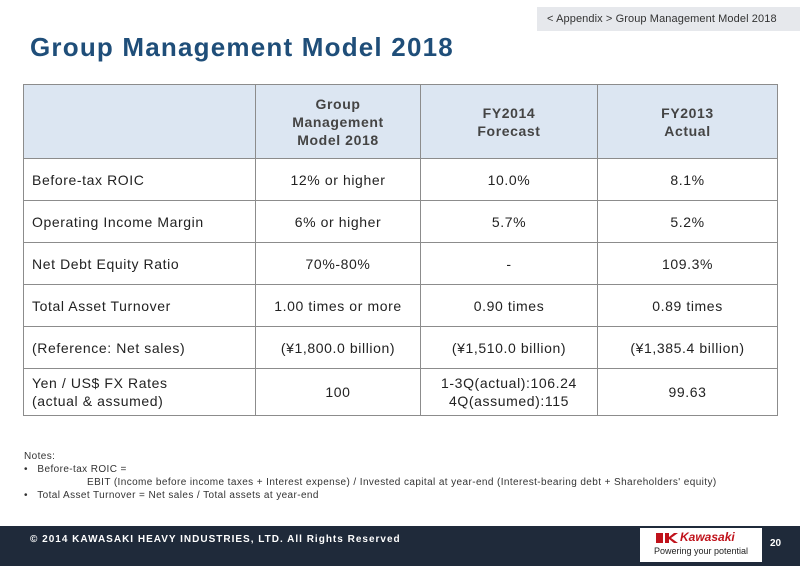 The image size is (800, 566). What do you see at coordinates (687, 347) in the screenshot?
I see `cell-fy2013: (¥1,385.4 billion)` at bounding box center [687, 347].